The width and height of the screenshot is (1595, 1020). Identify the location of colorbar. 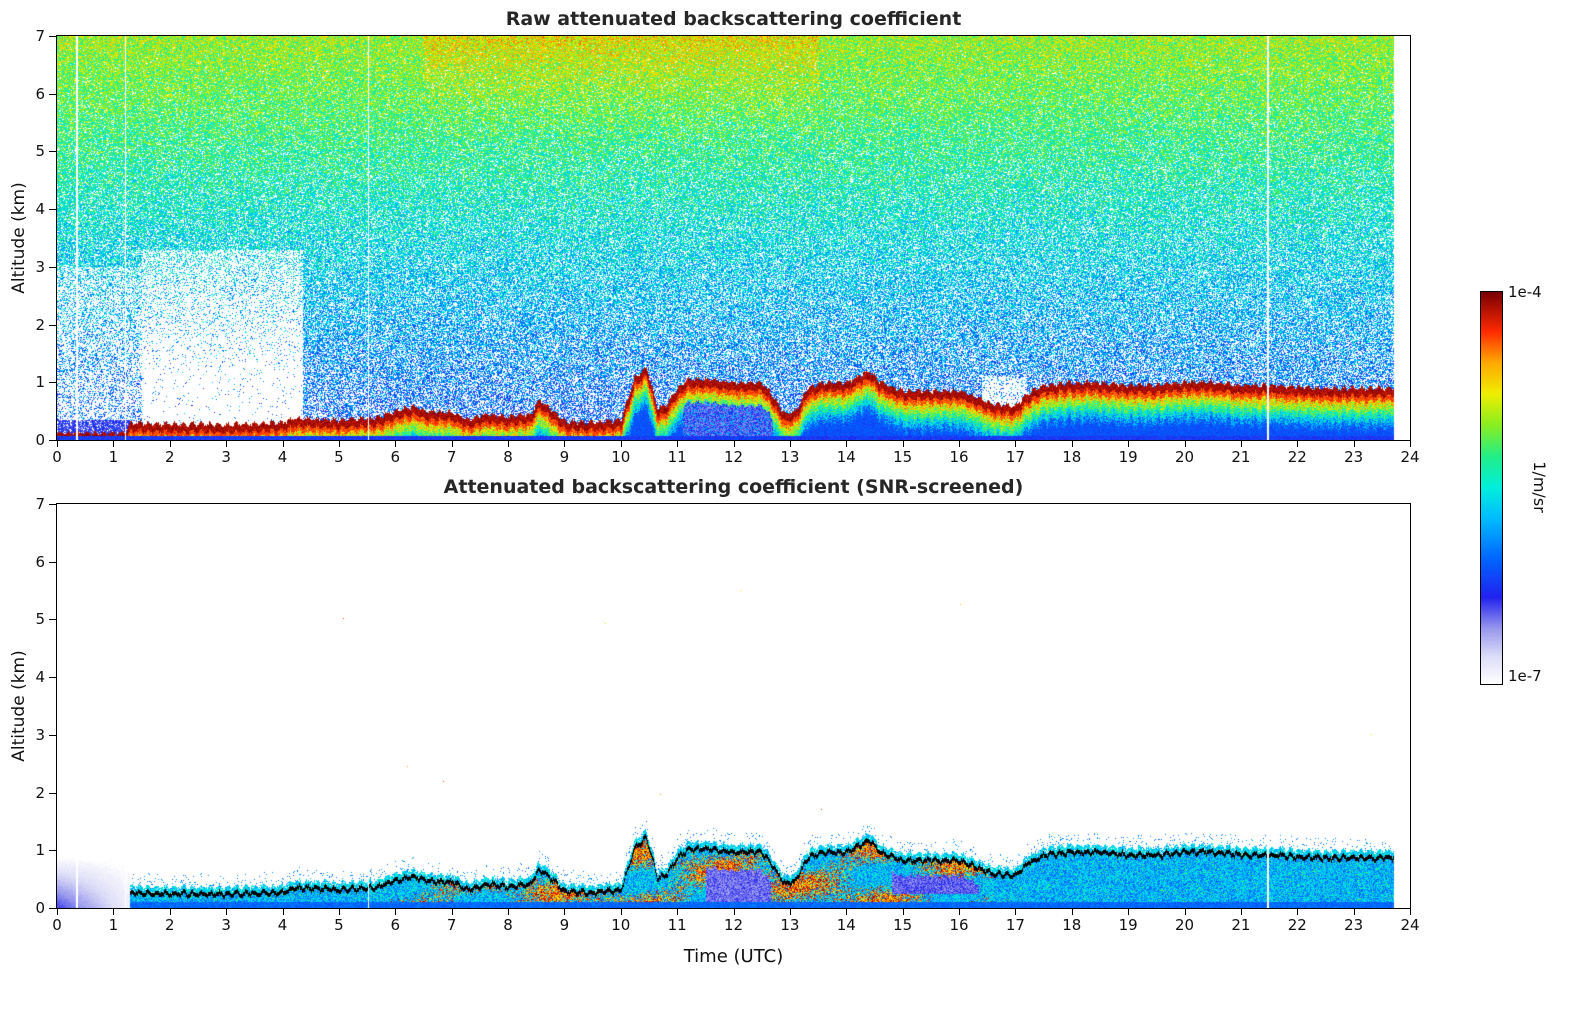
(1491, 488).